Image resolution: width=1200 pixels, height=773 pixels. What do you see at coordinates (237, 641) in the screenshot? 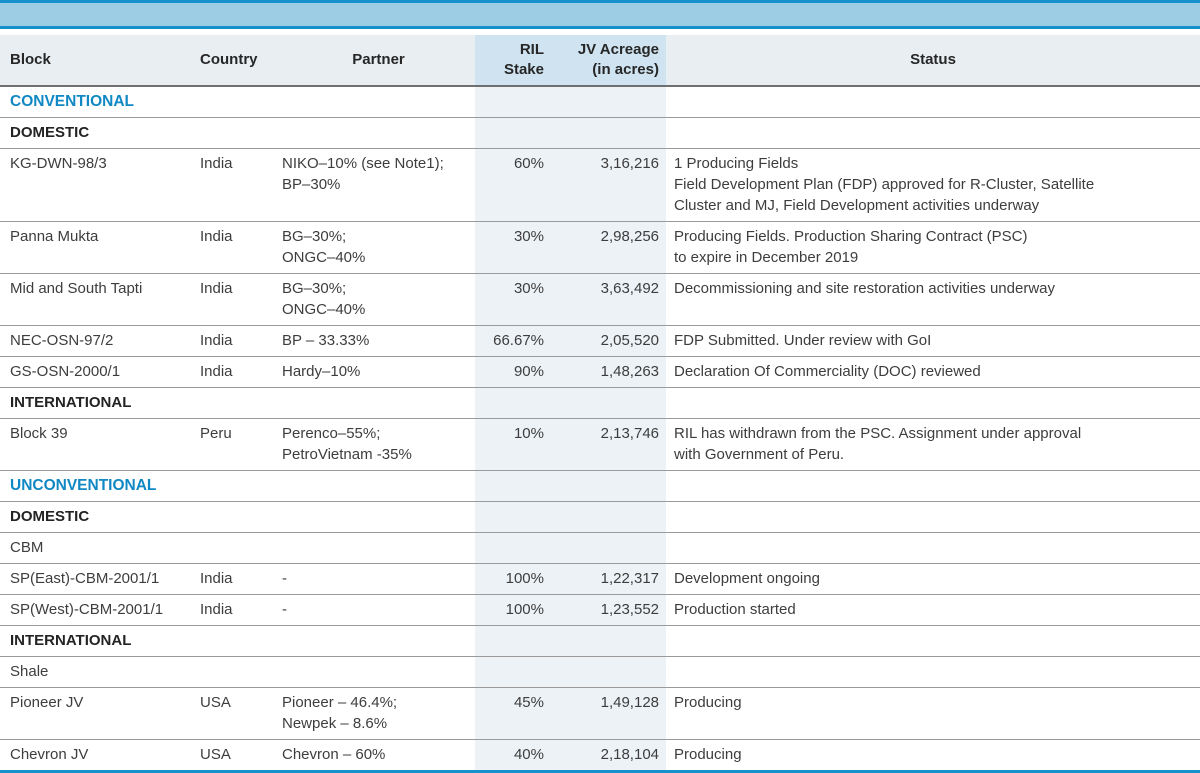
I see `section-label: INTERNATIONAL` at bounding box center [237, 641].